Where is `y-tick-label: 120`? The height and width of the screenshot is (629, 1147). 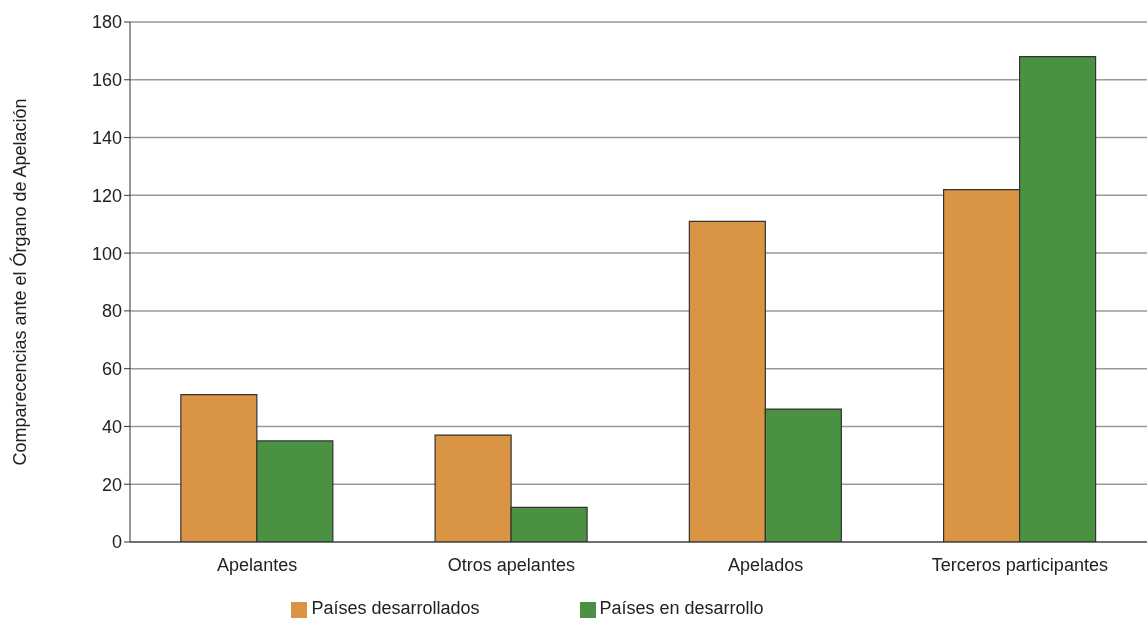
y-tick-label: 120 is located at coordinates (106, 195).